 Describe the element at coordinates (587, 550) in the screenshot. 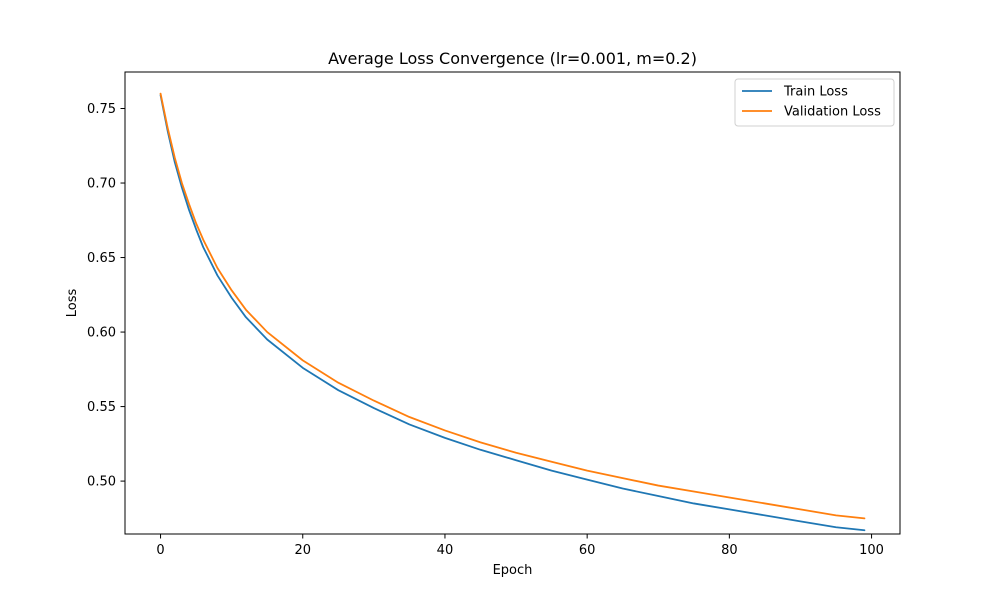

I see `x-tick-label: 60` at that location.